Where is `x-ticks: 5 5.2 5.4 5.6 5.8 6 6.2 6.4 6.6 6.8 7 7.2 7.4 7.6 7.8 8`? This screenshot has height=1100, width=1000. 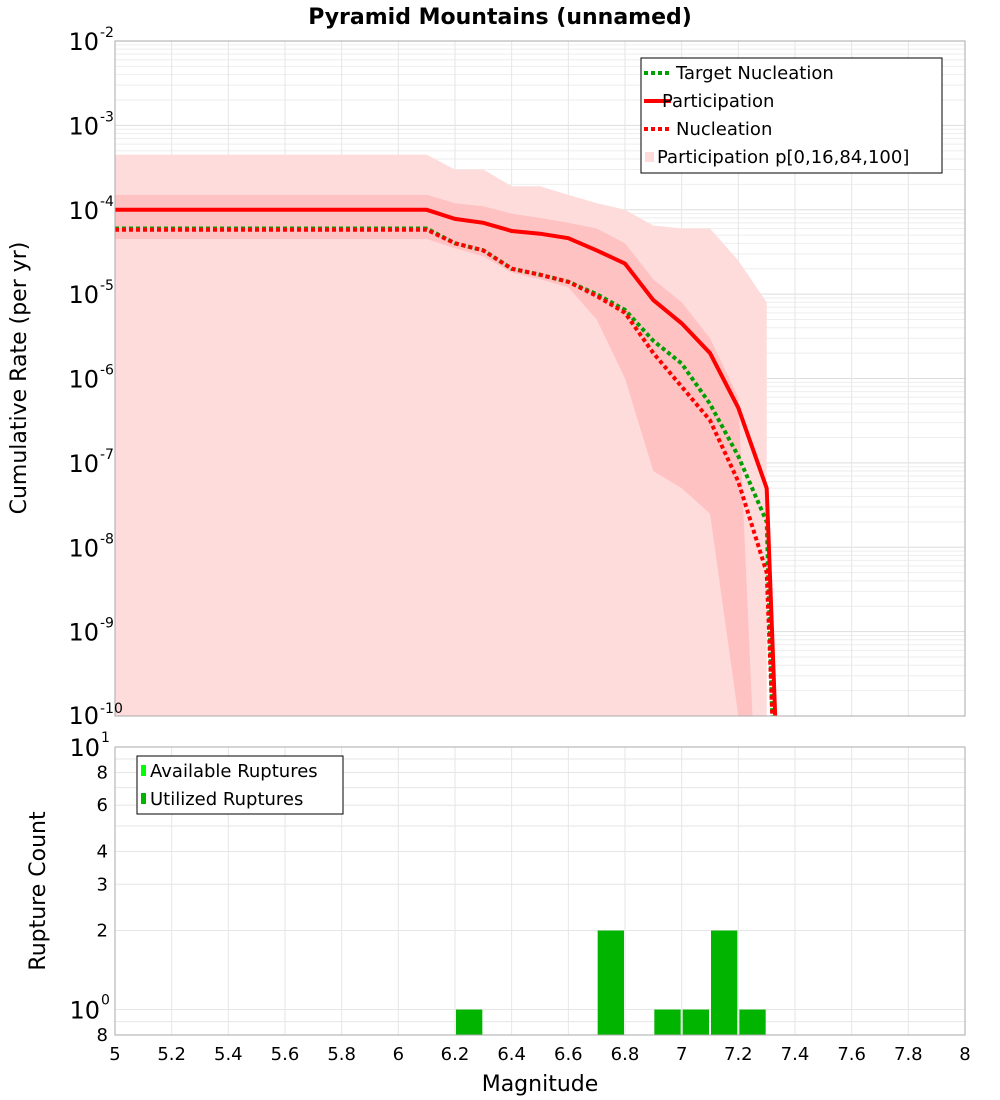
x-ticks: 5 5.2 5.4 5.6 5.8 6 6.2 6.4 6.6 6.8 7 7.2 7.4 7.6 7.8 8 is located at coordinates (539, 1054).